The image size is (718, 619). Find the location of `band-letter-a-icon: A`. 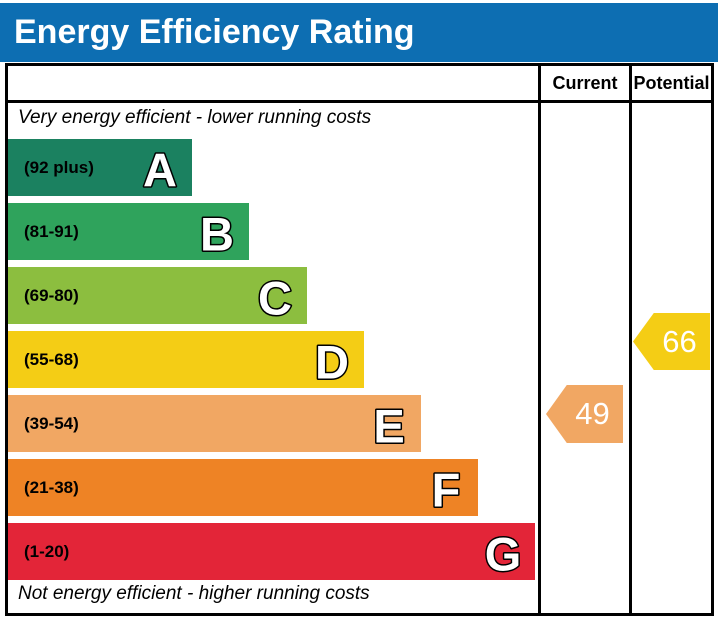

band-letter-a-icon: A is located at coordinates (160, 169).